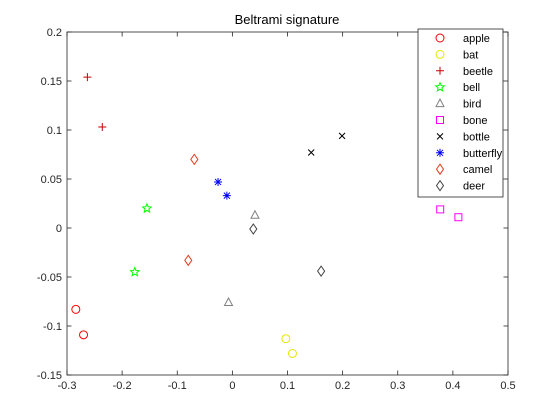 Image resolution: width=560 pixels, height=420 pixels. I want to click on x-tick-label: 0.2, so click(342, 386).